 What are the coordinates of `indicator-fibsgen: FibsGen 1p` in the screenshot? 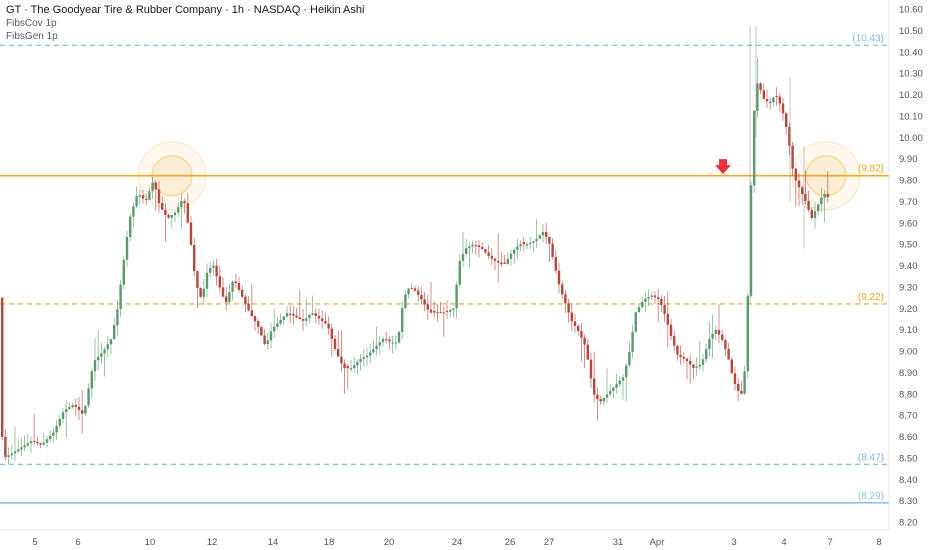 It's located at (32, 36).